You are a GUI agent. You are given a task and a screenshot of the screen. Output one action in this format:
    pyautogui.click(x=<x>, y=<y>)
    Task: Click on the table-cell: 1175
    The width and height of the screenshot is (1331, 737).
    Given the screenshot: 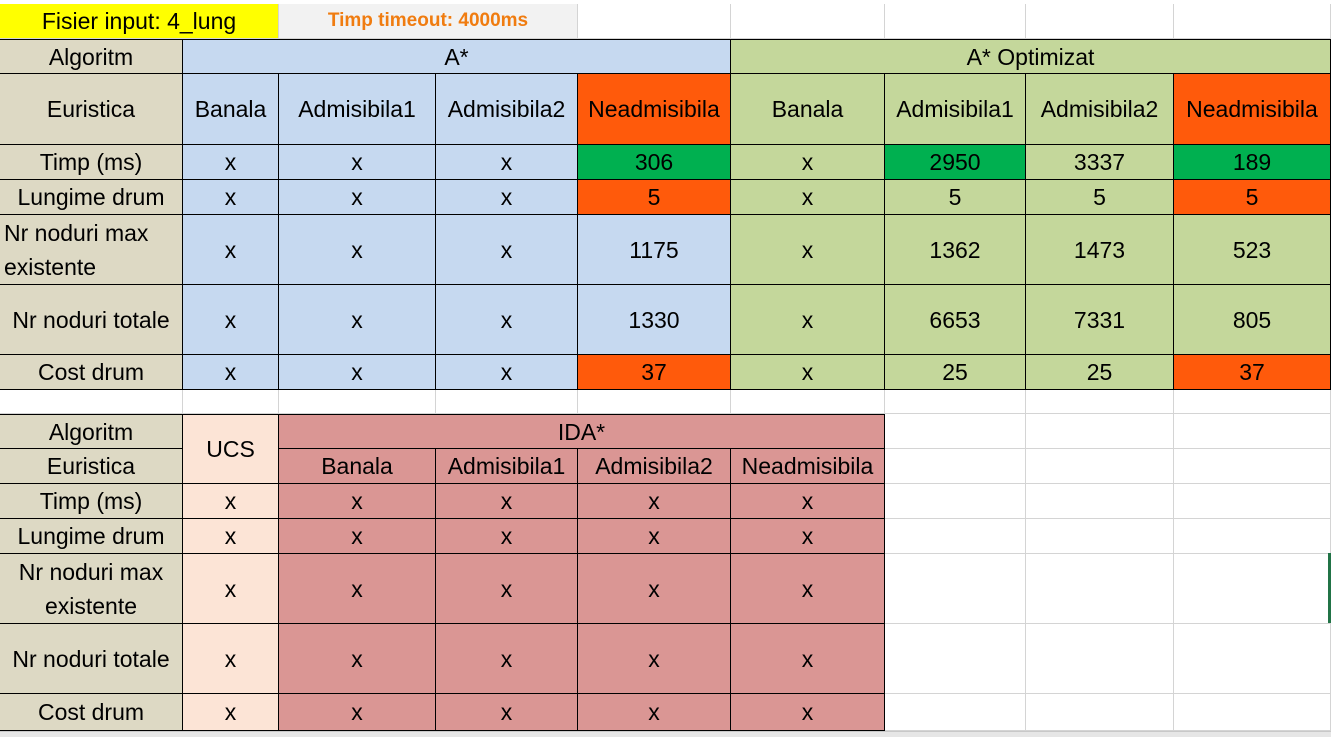 What is the action you would take?
    pyautogui.click(x=654, y=250)
    